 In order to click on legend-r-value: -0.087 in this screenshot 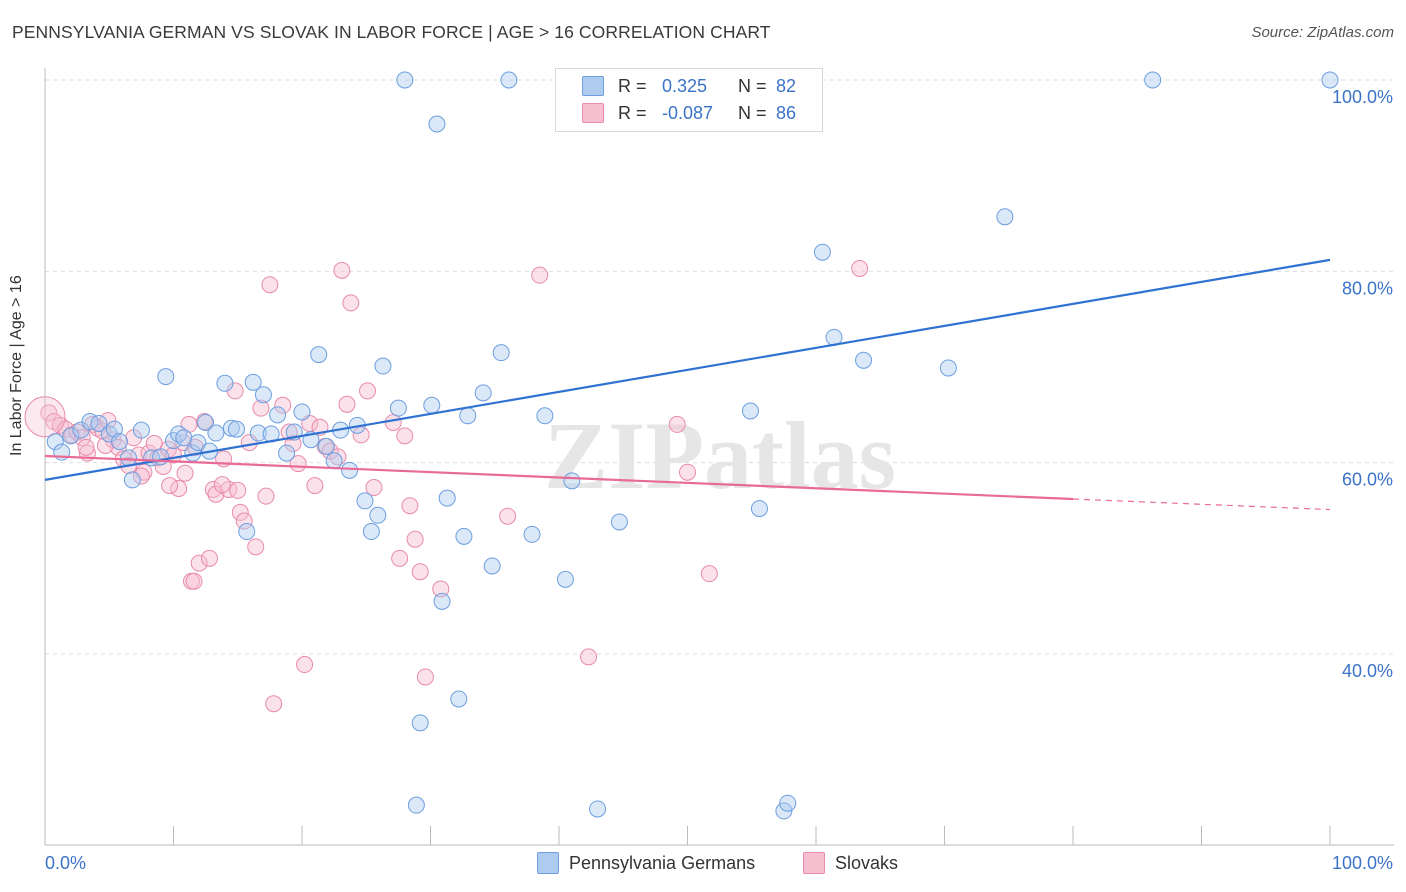, I will do `click(688, 112)`.